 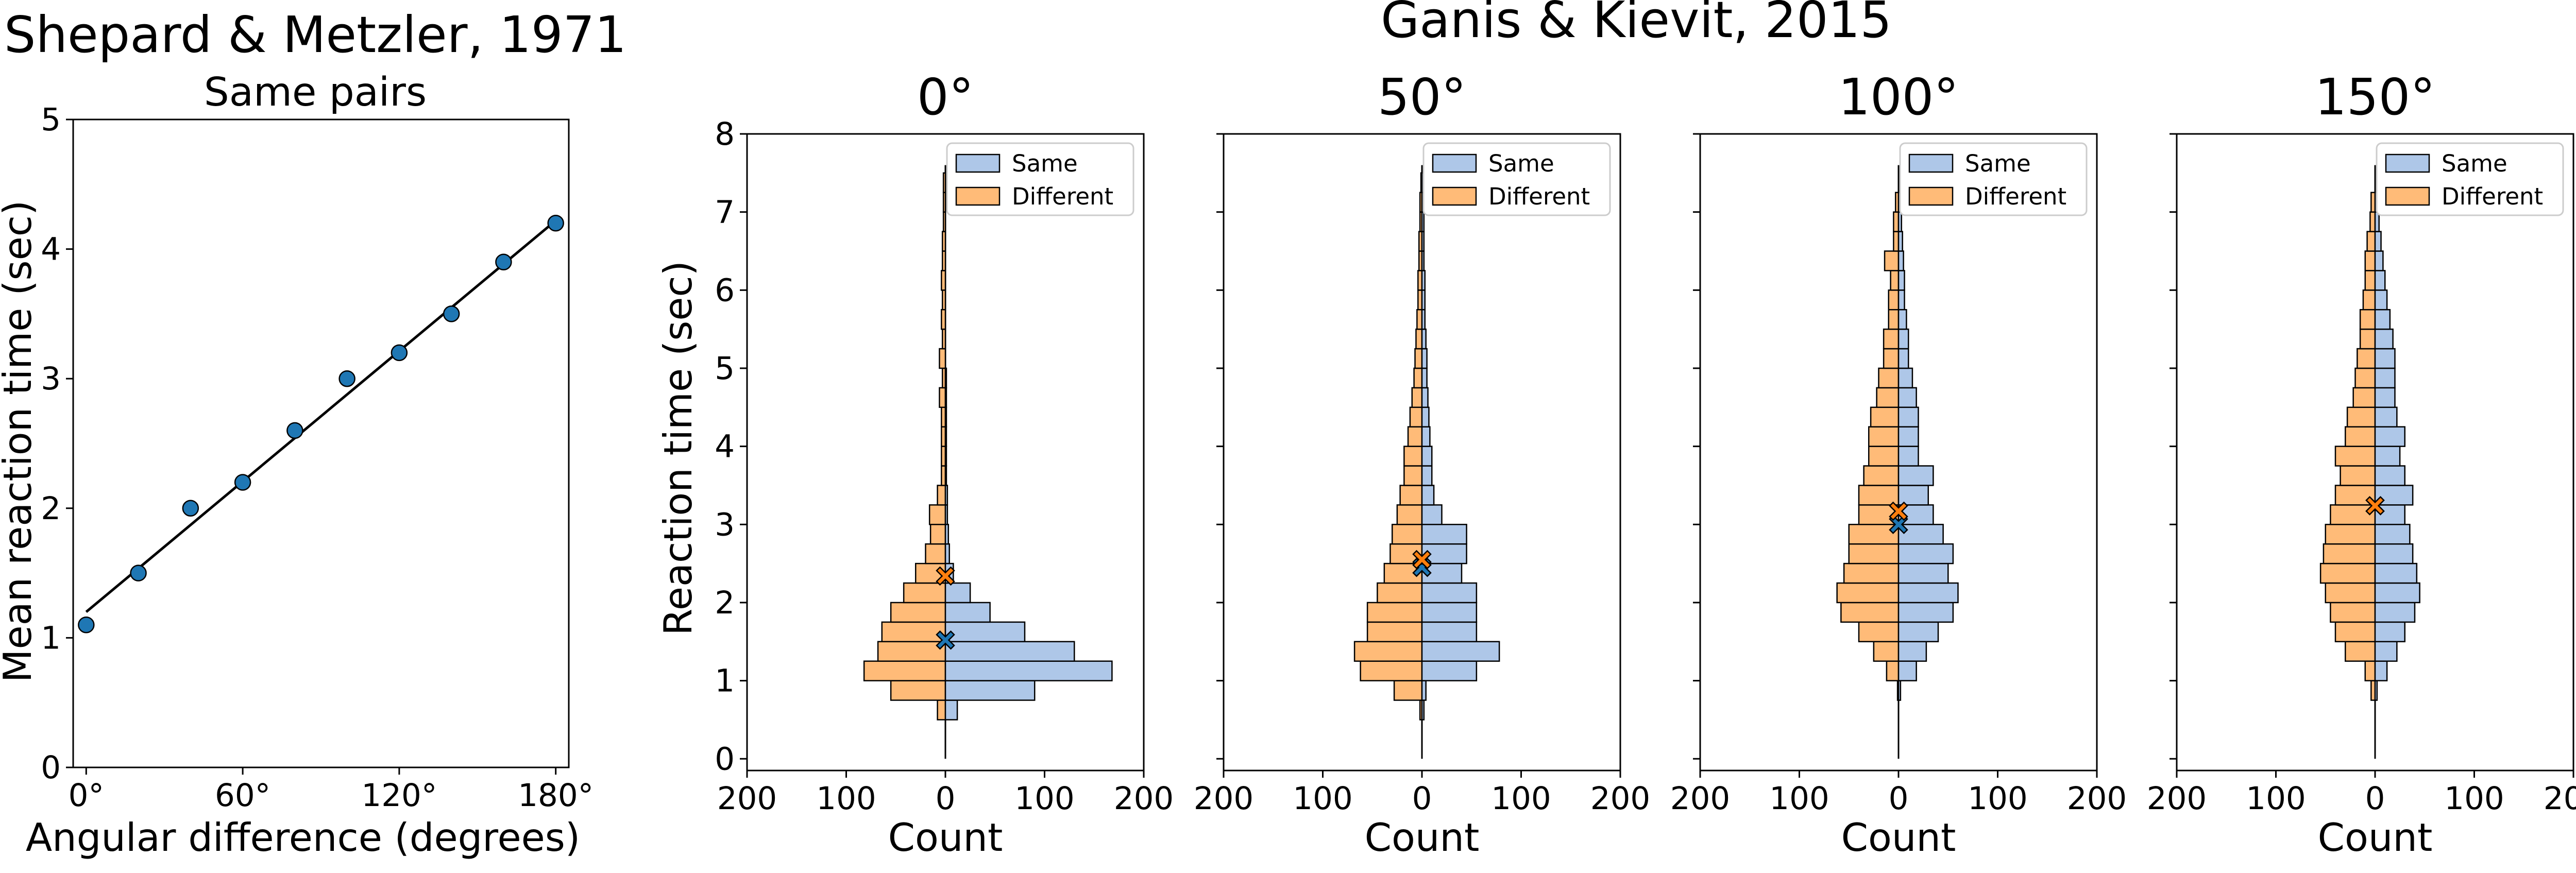 I want to click on ganis-ytick-label: 6, so click(x=725, y=290).